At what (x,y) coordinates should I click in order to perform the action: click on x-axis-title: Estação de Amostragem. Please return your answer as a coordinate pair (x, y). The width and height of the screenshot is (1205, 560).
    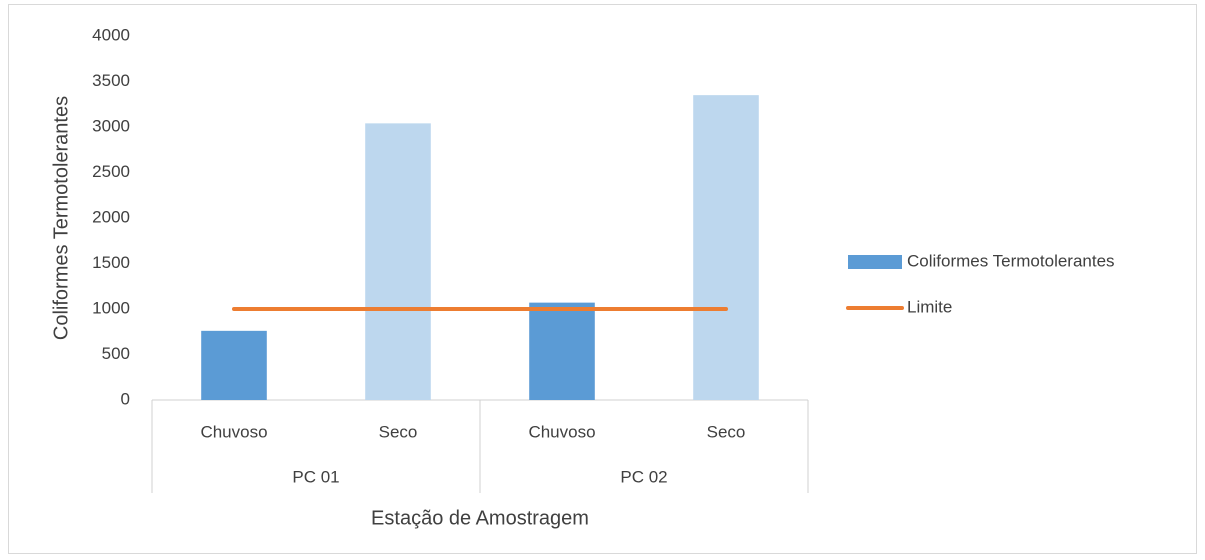
    Looking at the image, I should click on (480, 518).